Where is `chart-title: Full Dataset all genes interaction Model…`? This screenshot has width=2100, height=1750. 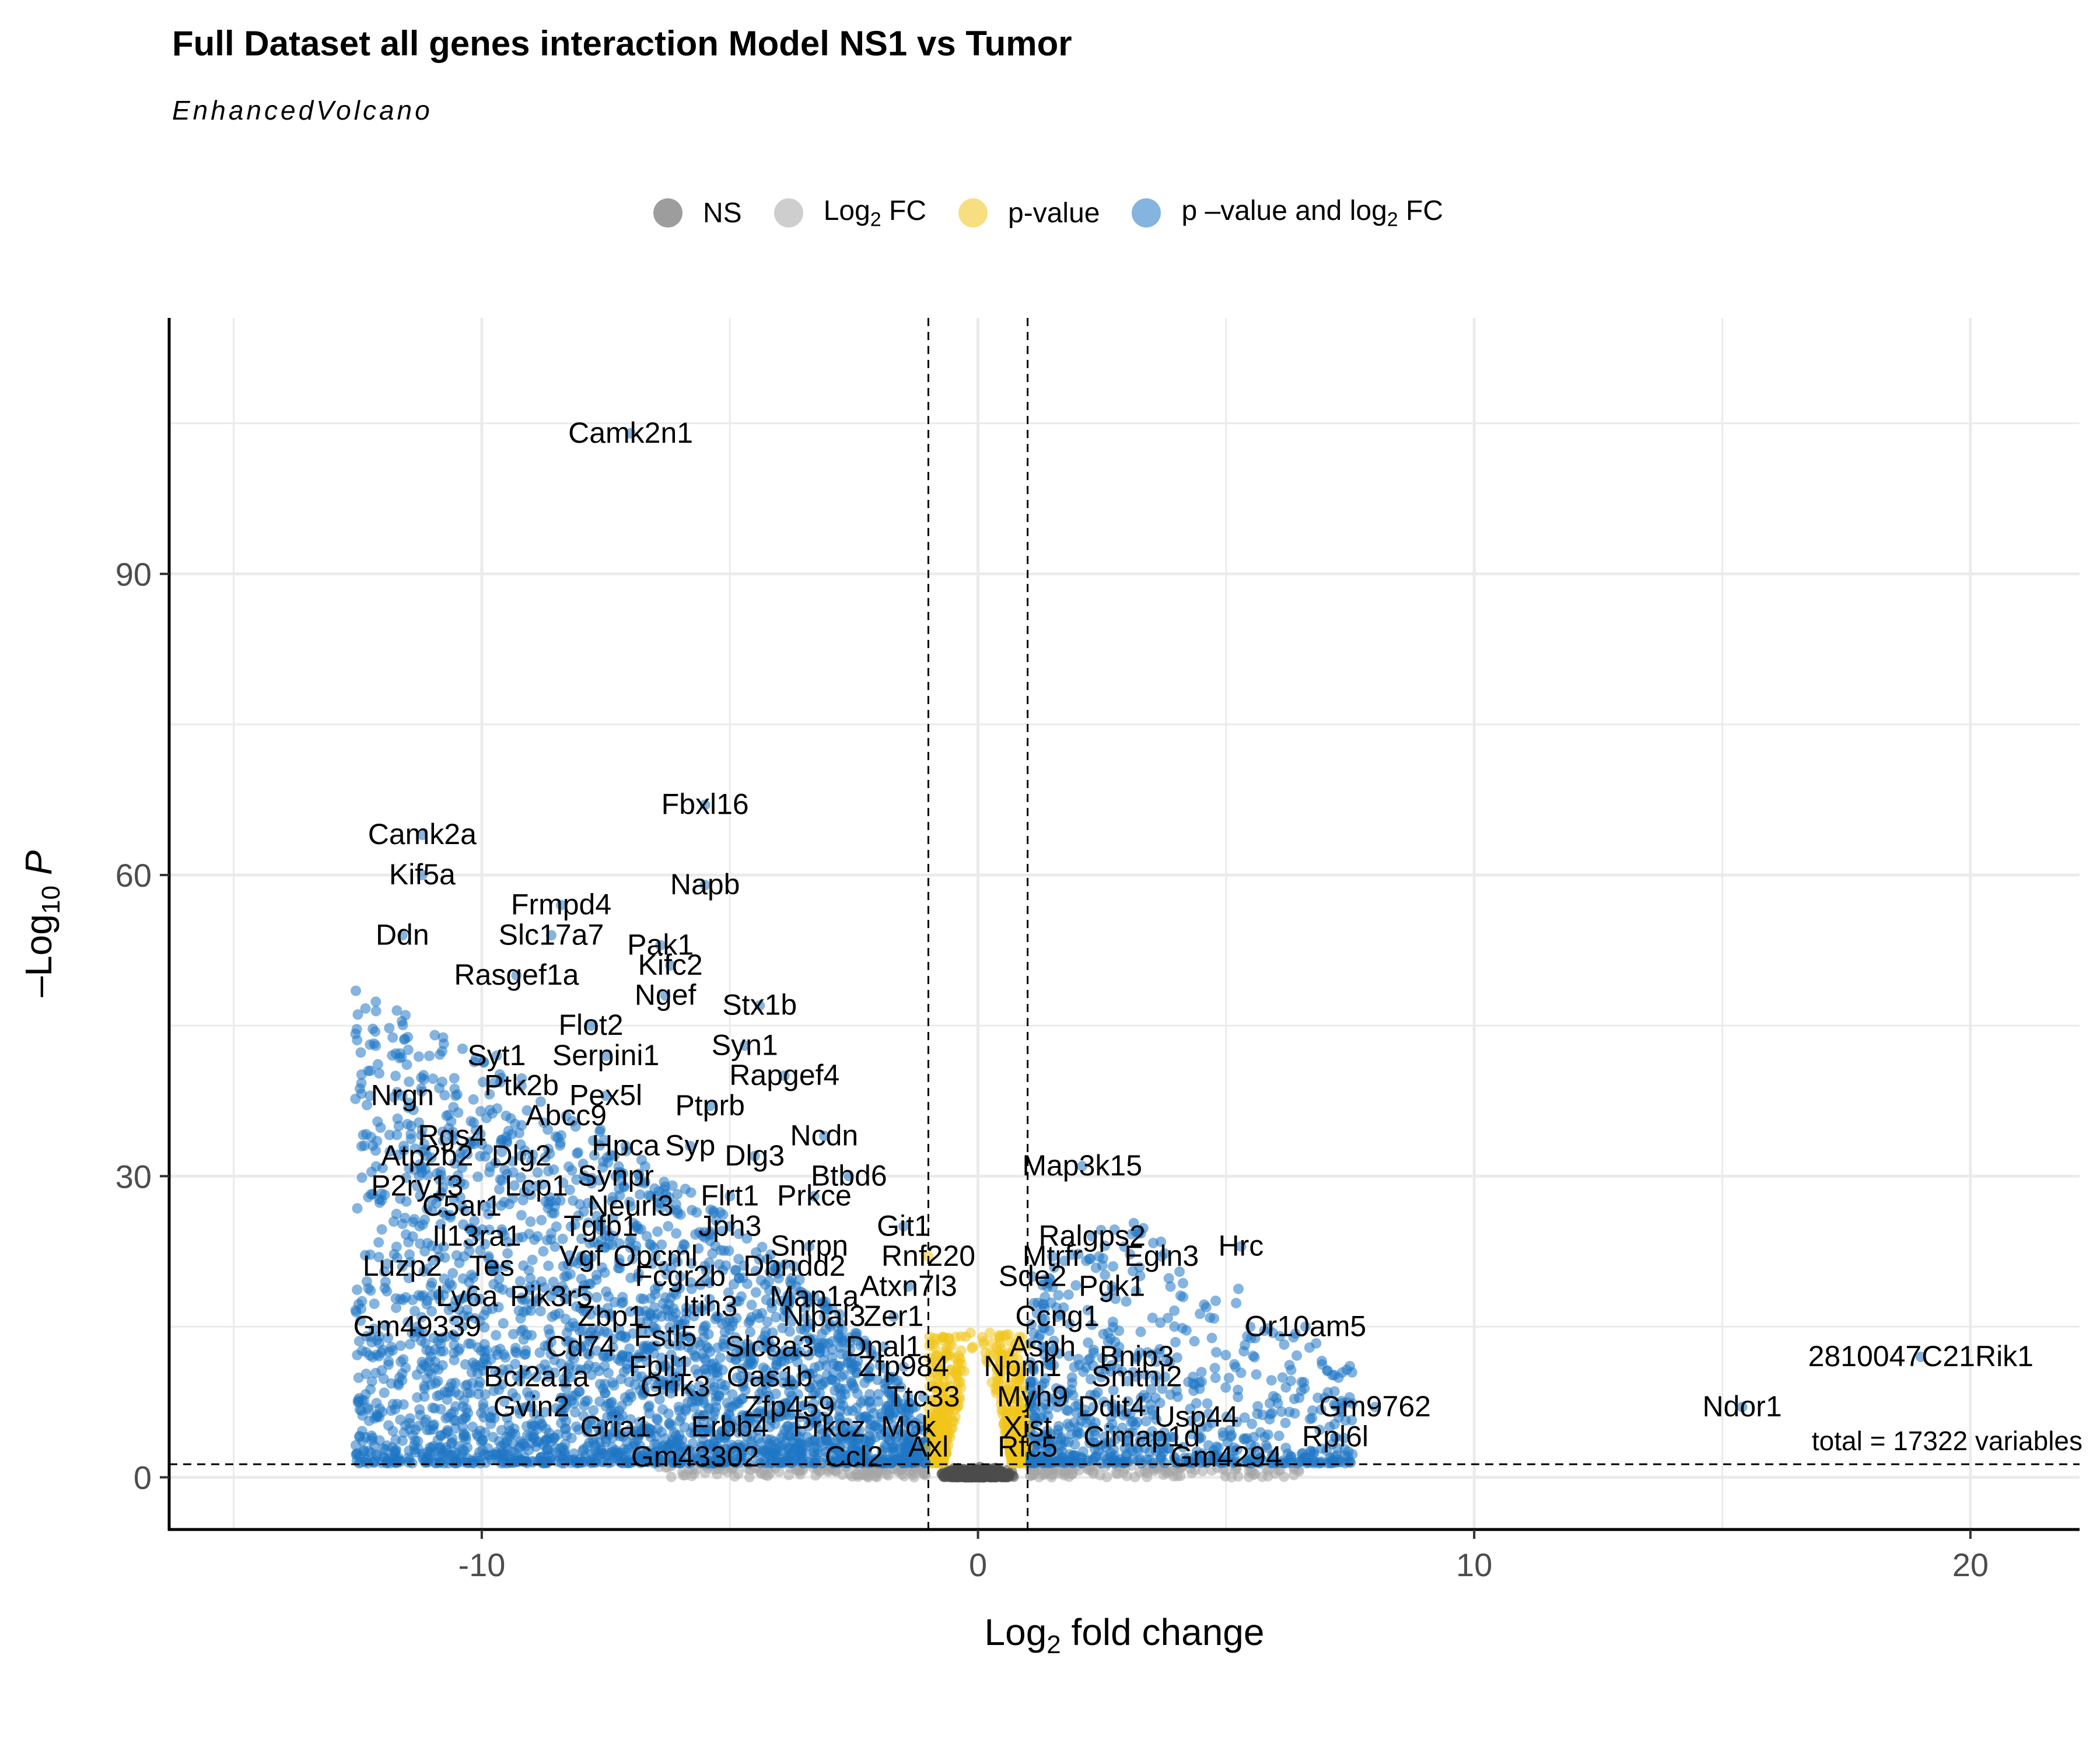 chart-title: Full Dataset all genes interaction Model… is located at coordinates (622, 43).